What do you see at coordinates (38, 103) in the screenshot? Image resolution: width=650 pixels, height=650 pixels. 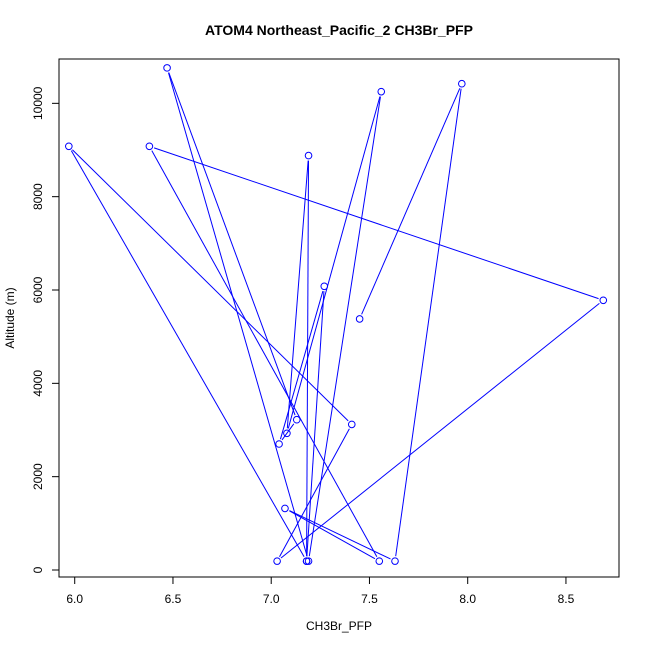 I see `y-tick-label: 10000` at bounding box center [38, 103].